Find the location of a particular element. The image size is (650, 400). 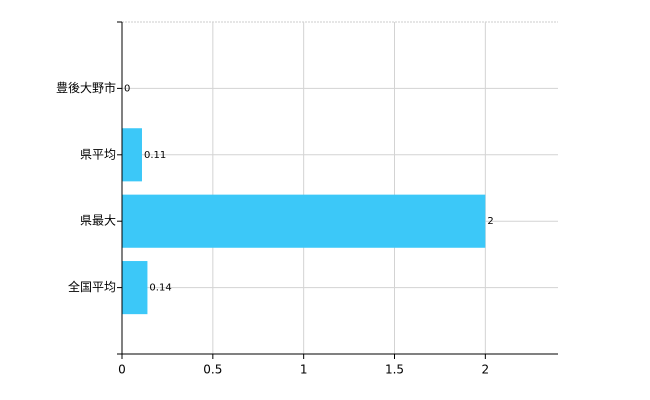

value-label: 0.11 is located at coordinates (155, 155).